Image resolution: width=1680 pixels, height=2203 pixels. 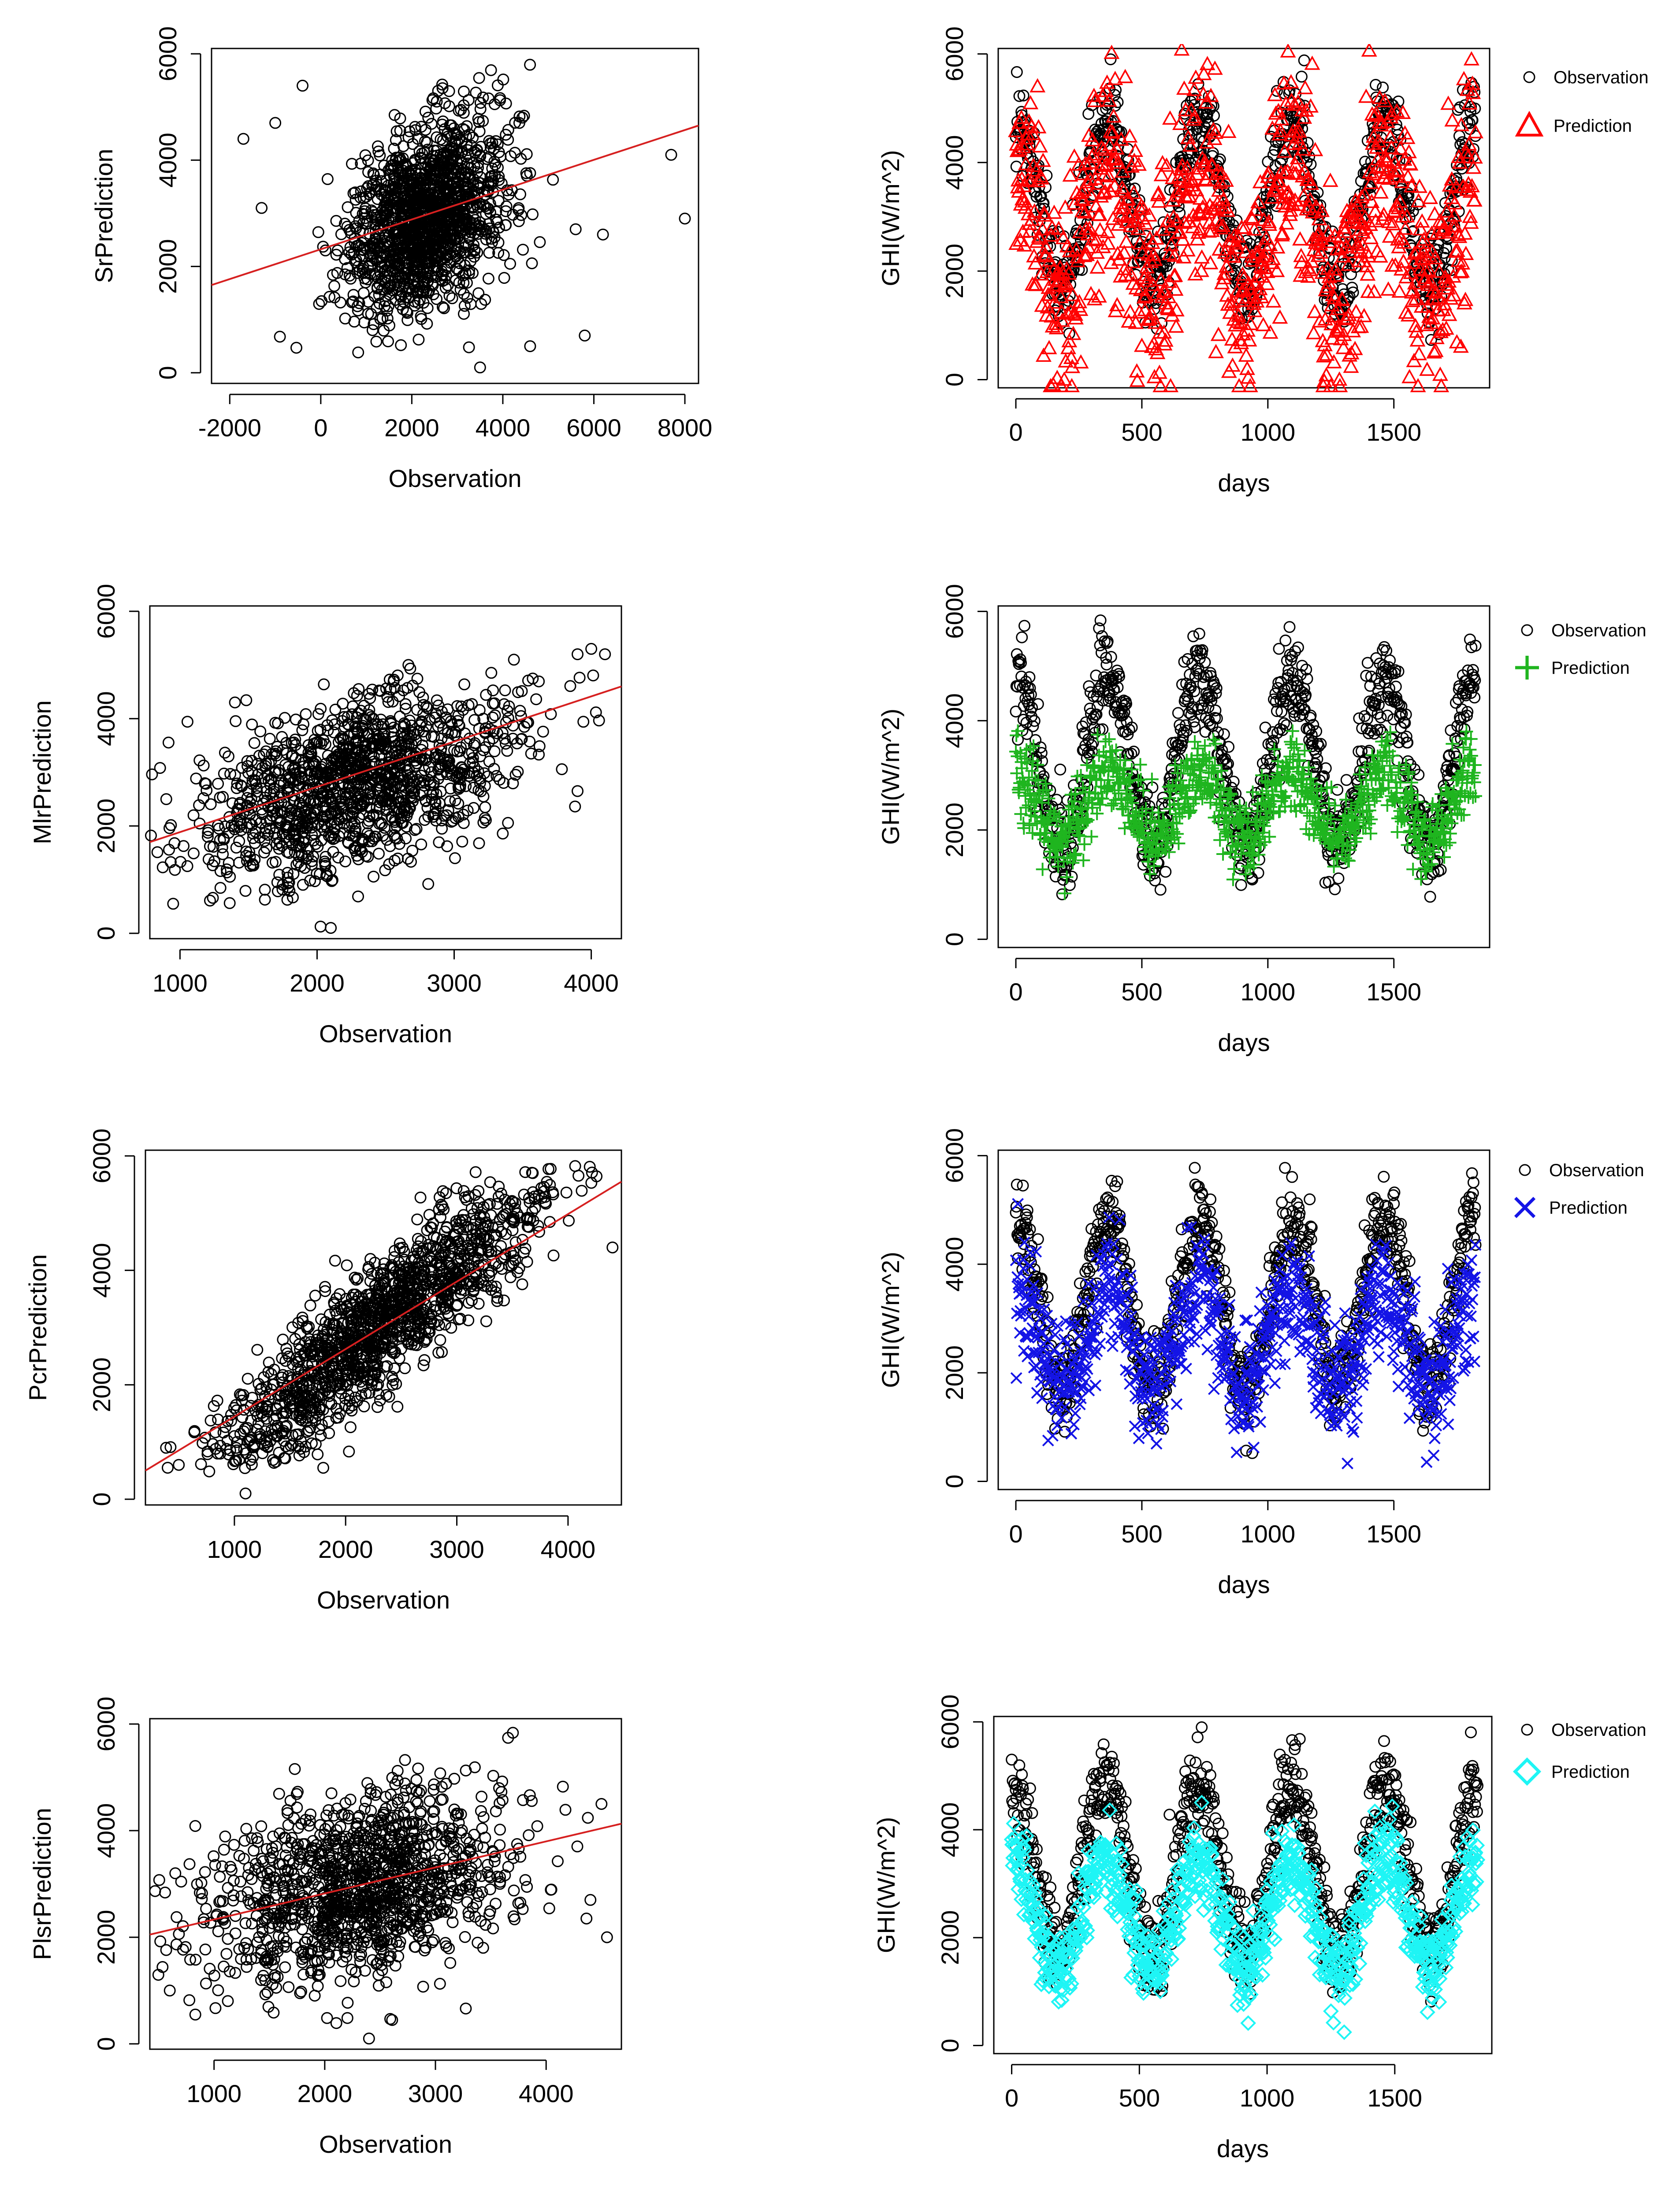 What do you see at coordinates (455, 478) in the screenshot?
I see `x-axis-title: Observation` at bounding box center [455, 478].